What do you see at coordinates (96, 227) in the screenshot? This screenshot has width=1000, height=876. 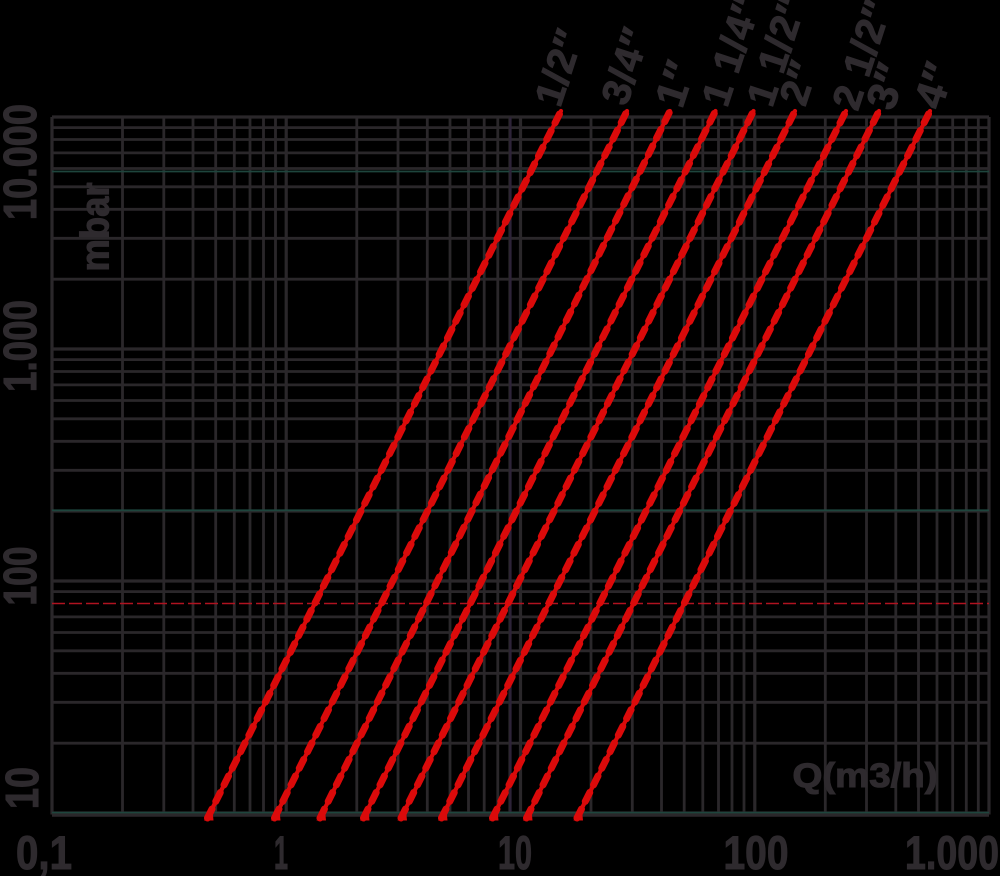 I see `svg-text: mbar` at bounding box center [96, 227].